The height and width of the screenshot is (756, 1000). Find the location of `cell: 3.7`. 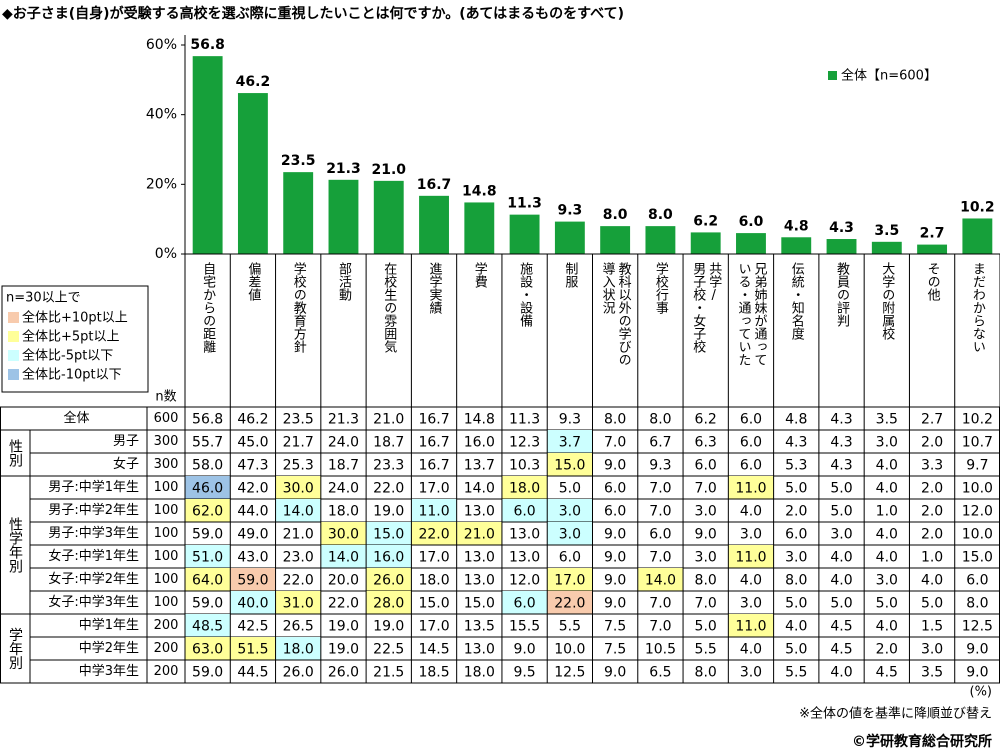

cell: 3.7 is located at coordinates (570, 443).